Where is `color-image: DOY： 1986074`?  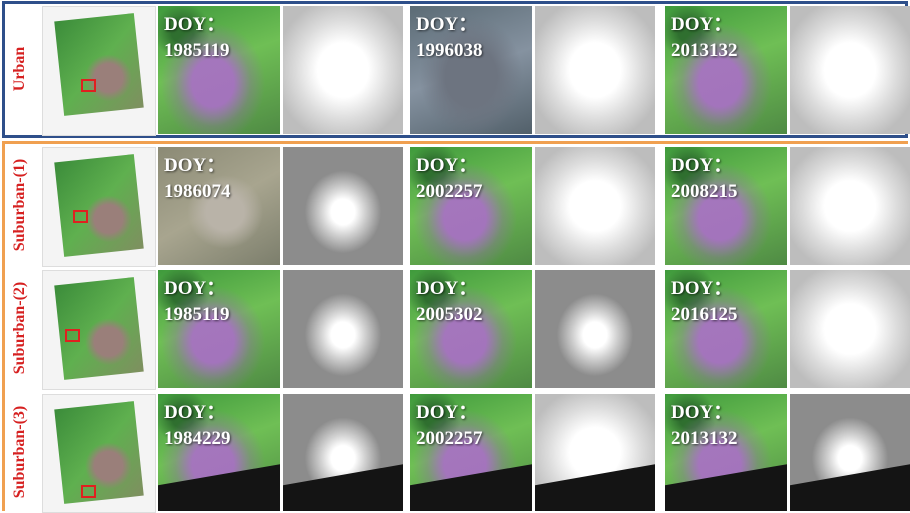 color-image: DOY： 1986074 is located at coordinates (219, 206).